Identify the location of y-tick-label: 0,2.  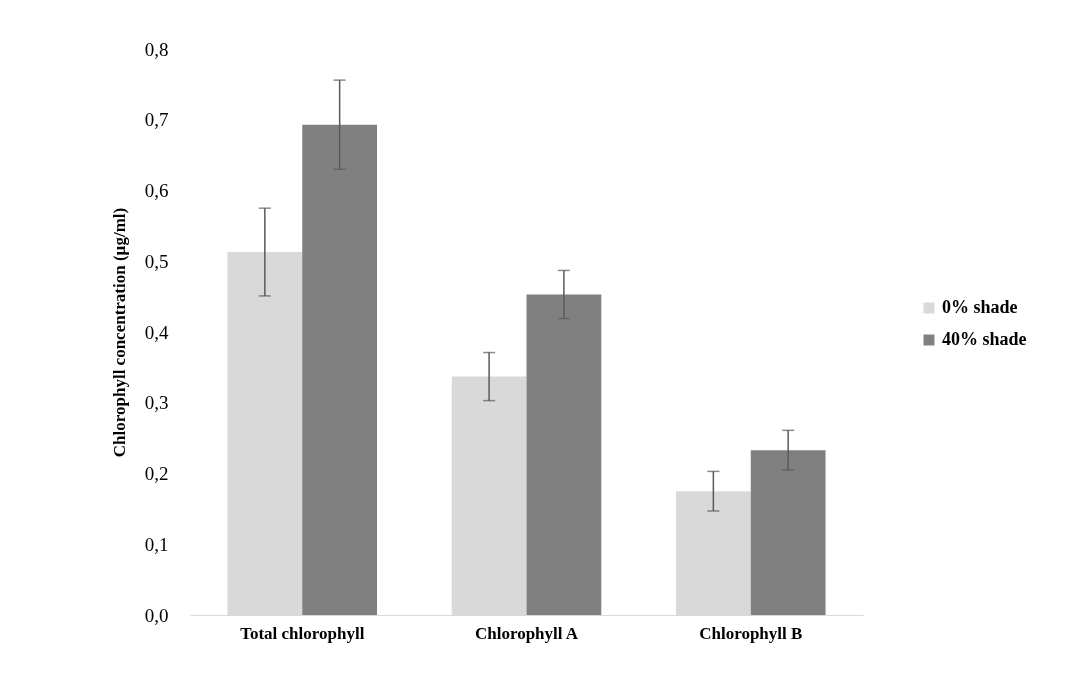
(156, 473).